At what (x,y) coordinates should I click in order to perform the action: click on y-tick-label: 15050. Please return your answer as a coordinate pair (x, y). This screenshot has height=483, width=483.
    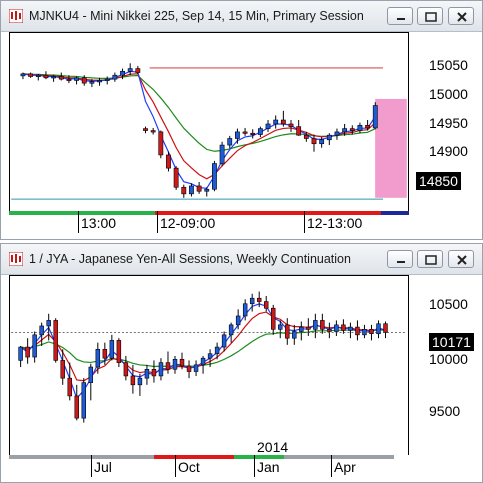
    Looking at the image, I should click on (448, 65).